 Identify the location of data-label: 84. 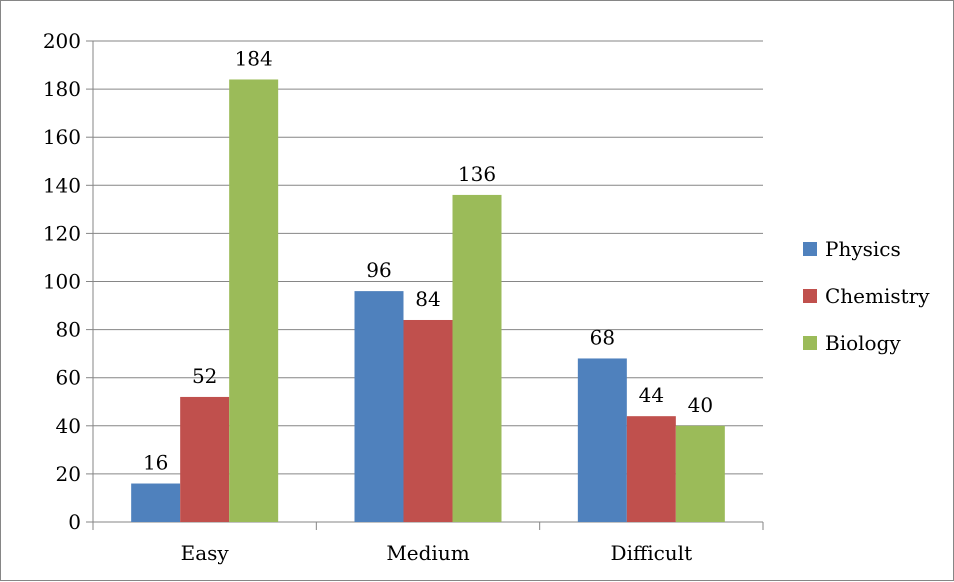
(427, 299).